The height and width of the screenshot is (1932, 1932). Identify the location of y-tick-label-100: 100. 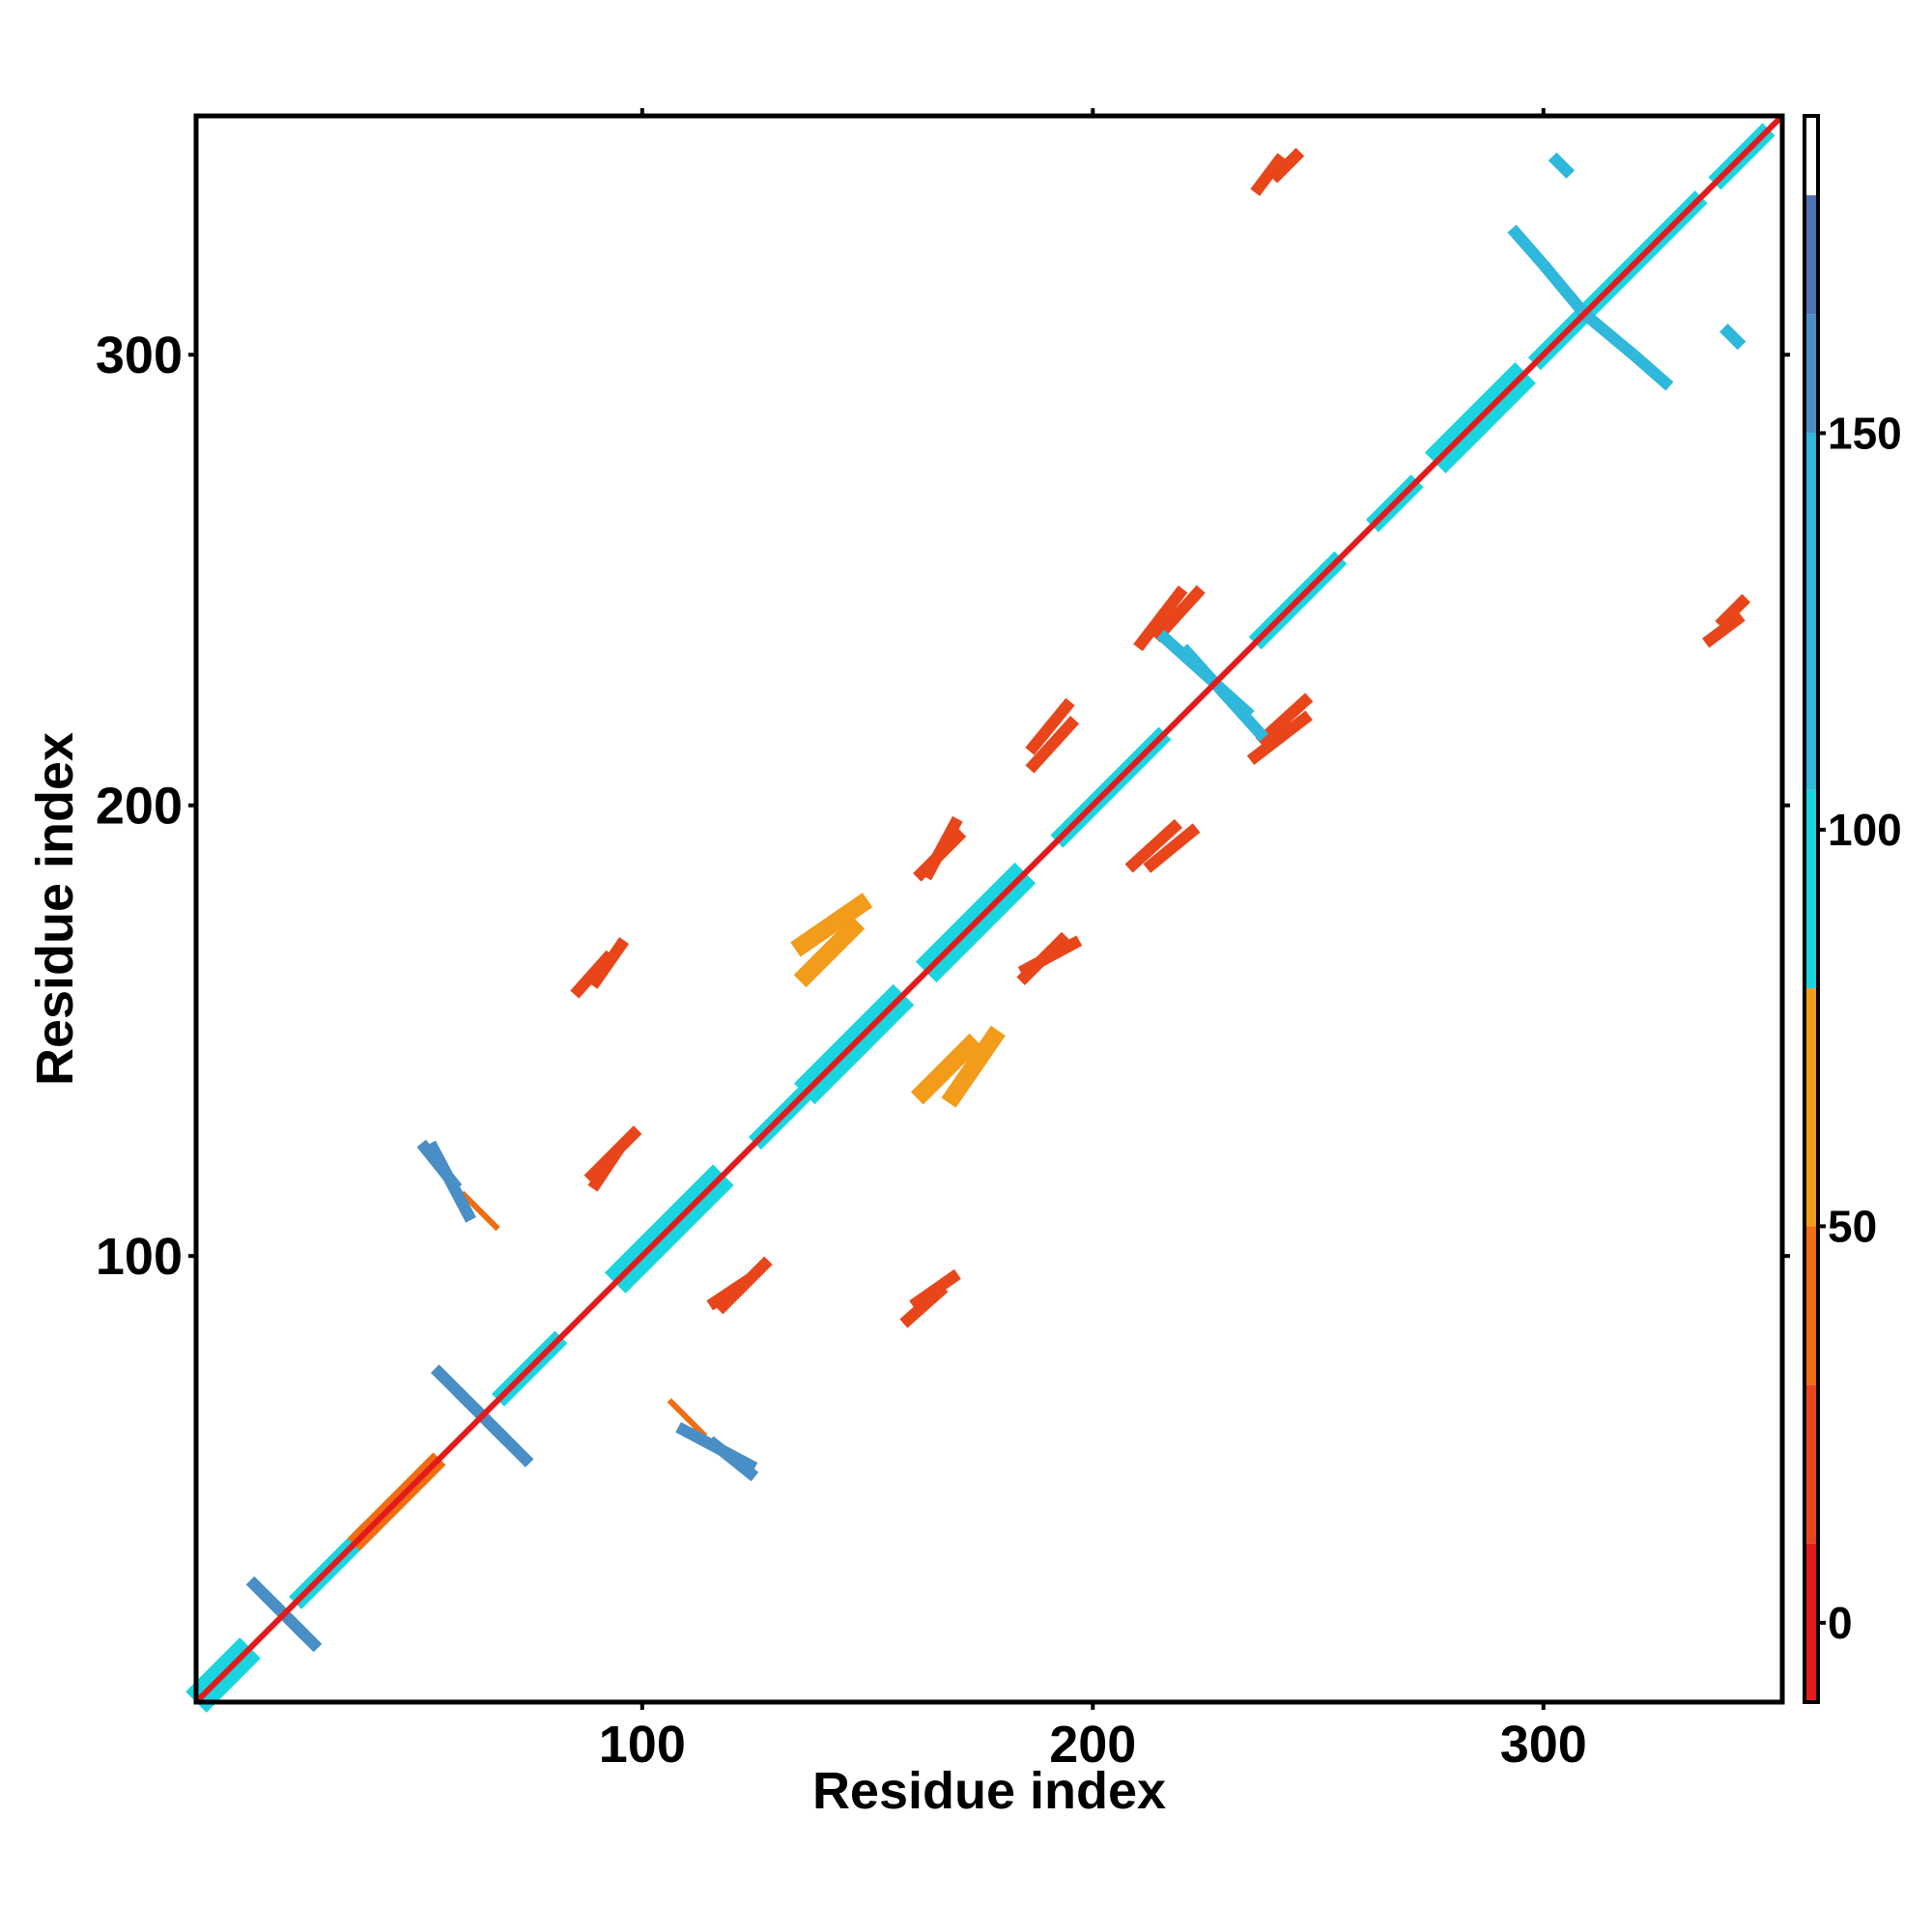
(139, 1257).